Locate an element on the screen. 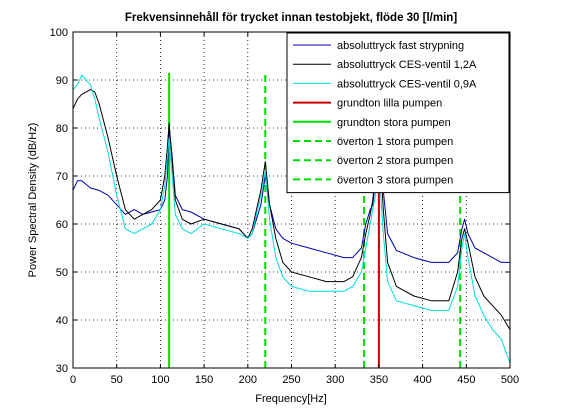  x-tick-label: 250 is located at coordinates (291, 380).